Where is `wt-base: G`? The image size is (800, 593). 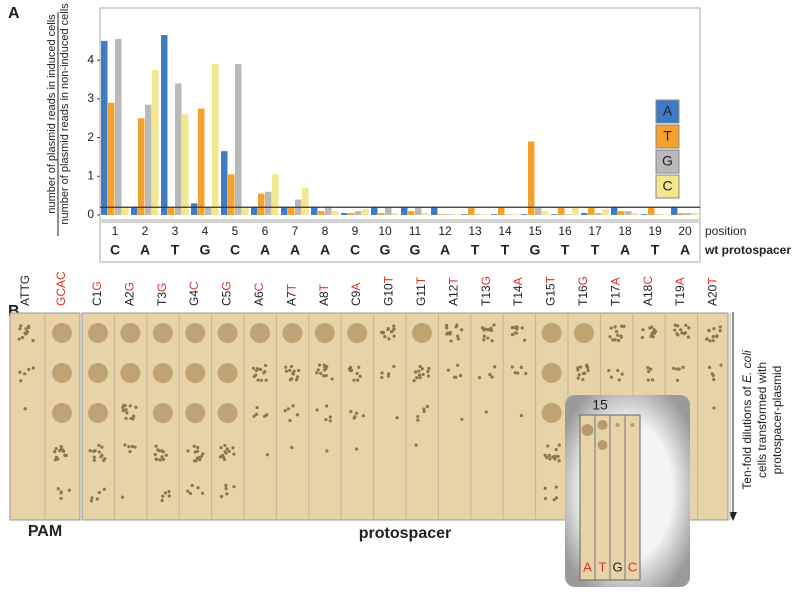 wt-base: G is located at coordinates (385, 250).